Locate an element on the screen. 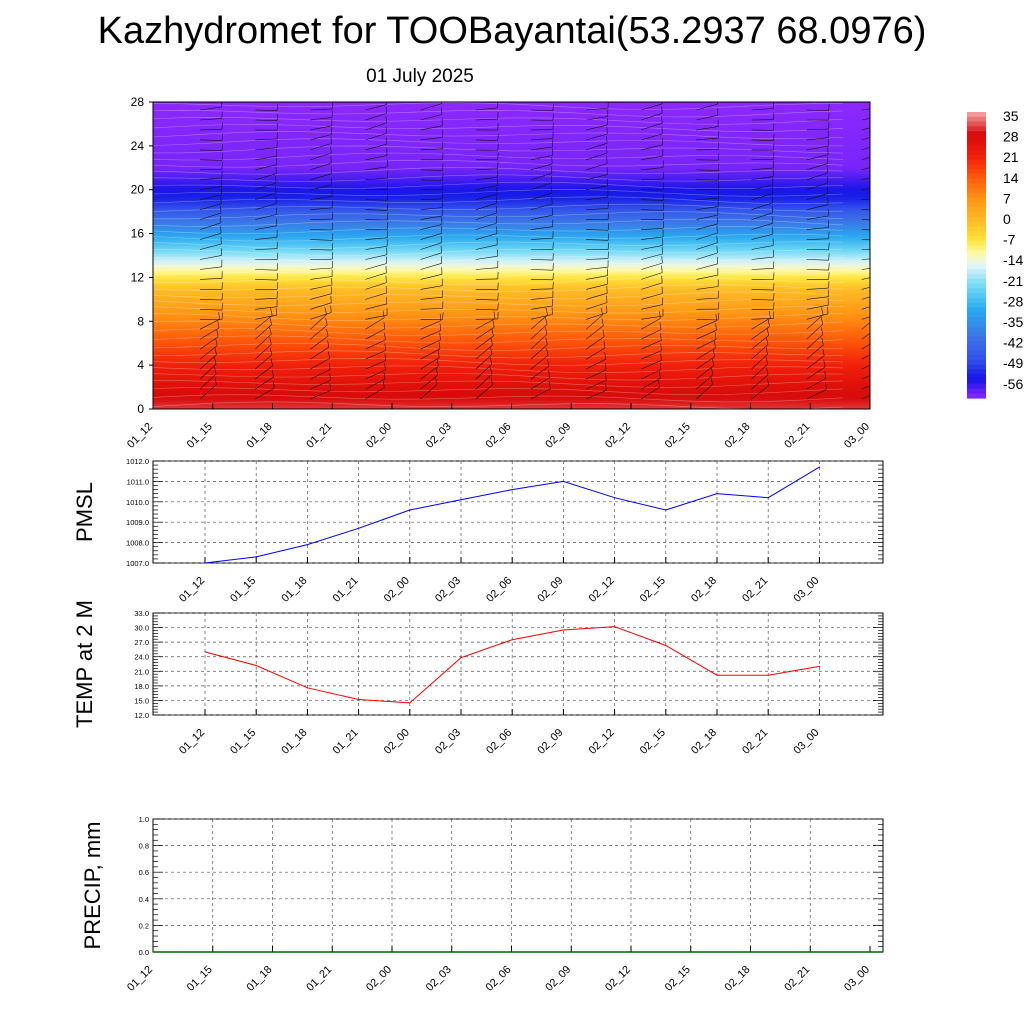 Image resolution: width=1024 pixels, height=1024 pixels. x-tick-label: 01_15 is located at coordinates (200, 436).